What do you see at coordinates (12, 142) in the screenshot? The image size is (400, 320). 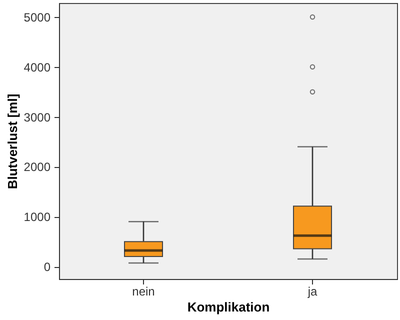 I see `y-axis-title: Blutverlust [ml]` at bounding box center [12, 142].